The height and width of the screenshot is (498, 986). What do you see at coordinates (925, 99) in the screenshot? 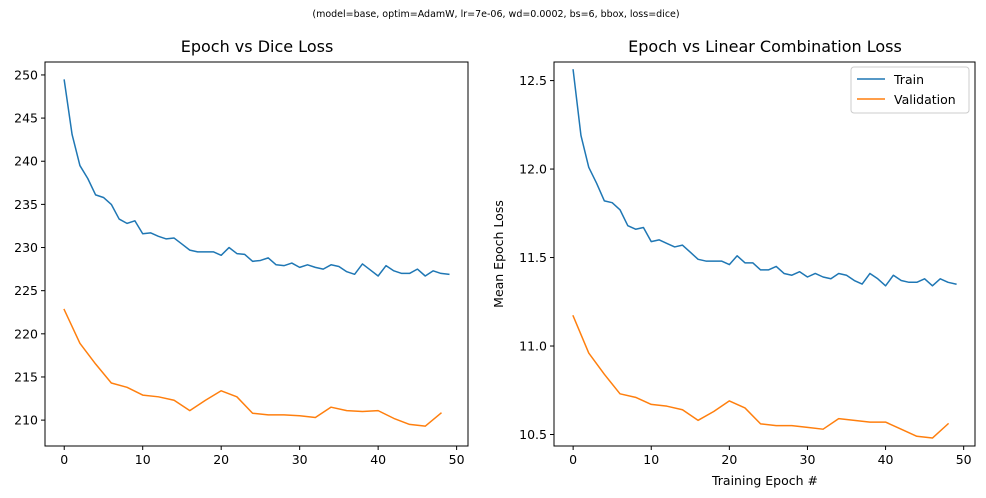
I see `legend-validation-label: Validation` at bounding box center [925, 99].